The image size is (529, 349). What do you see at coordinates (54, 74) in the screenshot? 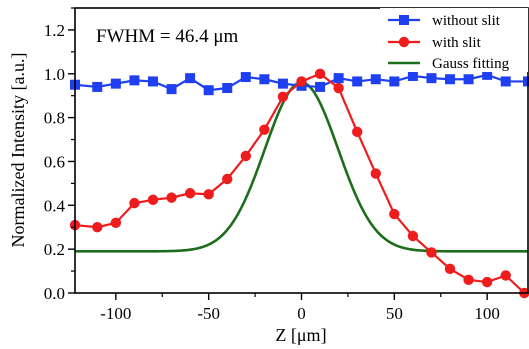
I see `y-tick-label: 1.0` at bounding box center [54, 74].